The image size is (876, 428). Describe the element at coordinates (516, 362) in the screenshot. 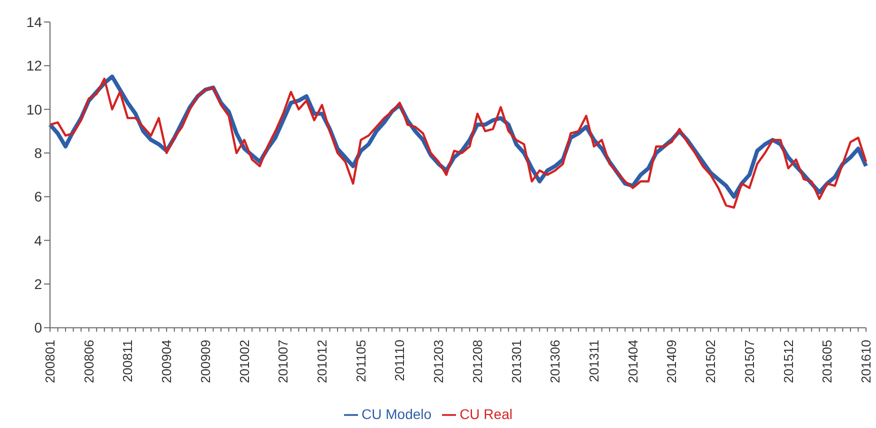

I see `x-tick-label: 201301` at that location.